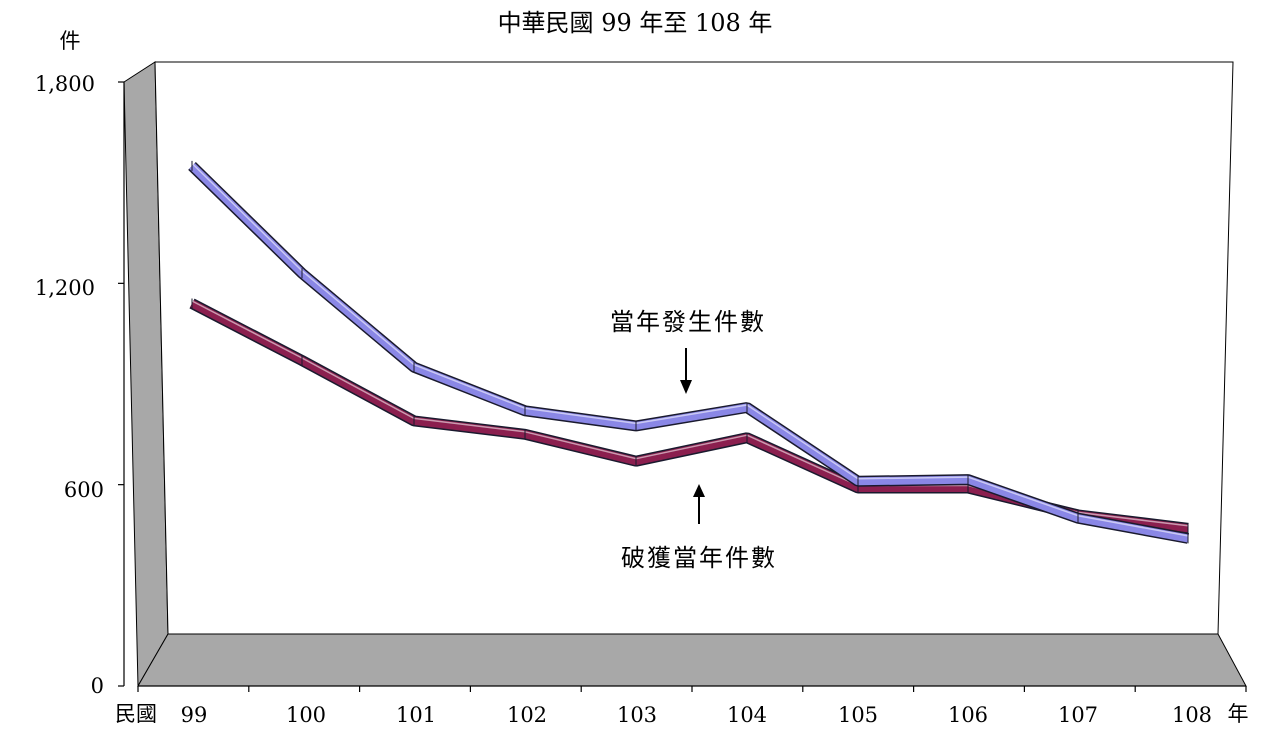  What do you see at coordinates (121, 384) in the screenshot?
I see `y-tick-marks` at bounding box center [121, 384].